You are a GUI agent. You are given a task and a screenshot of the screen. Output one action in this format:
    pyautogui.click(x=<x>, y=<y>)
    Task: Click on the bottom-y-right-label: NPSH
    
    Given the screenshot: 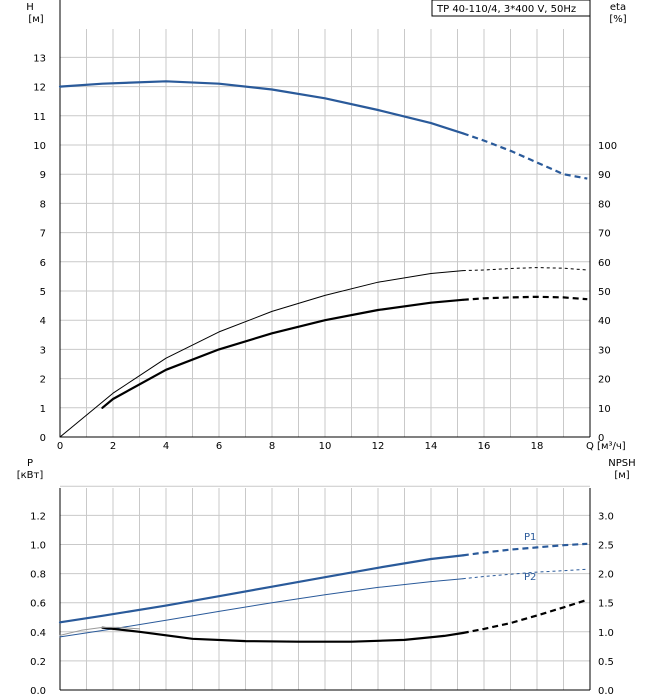 What is the action you would take?
    pyautogui.click(x=621, y=463)
    